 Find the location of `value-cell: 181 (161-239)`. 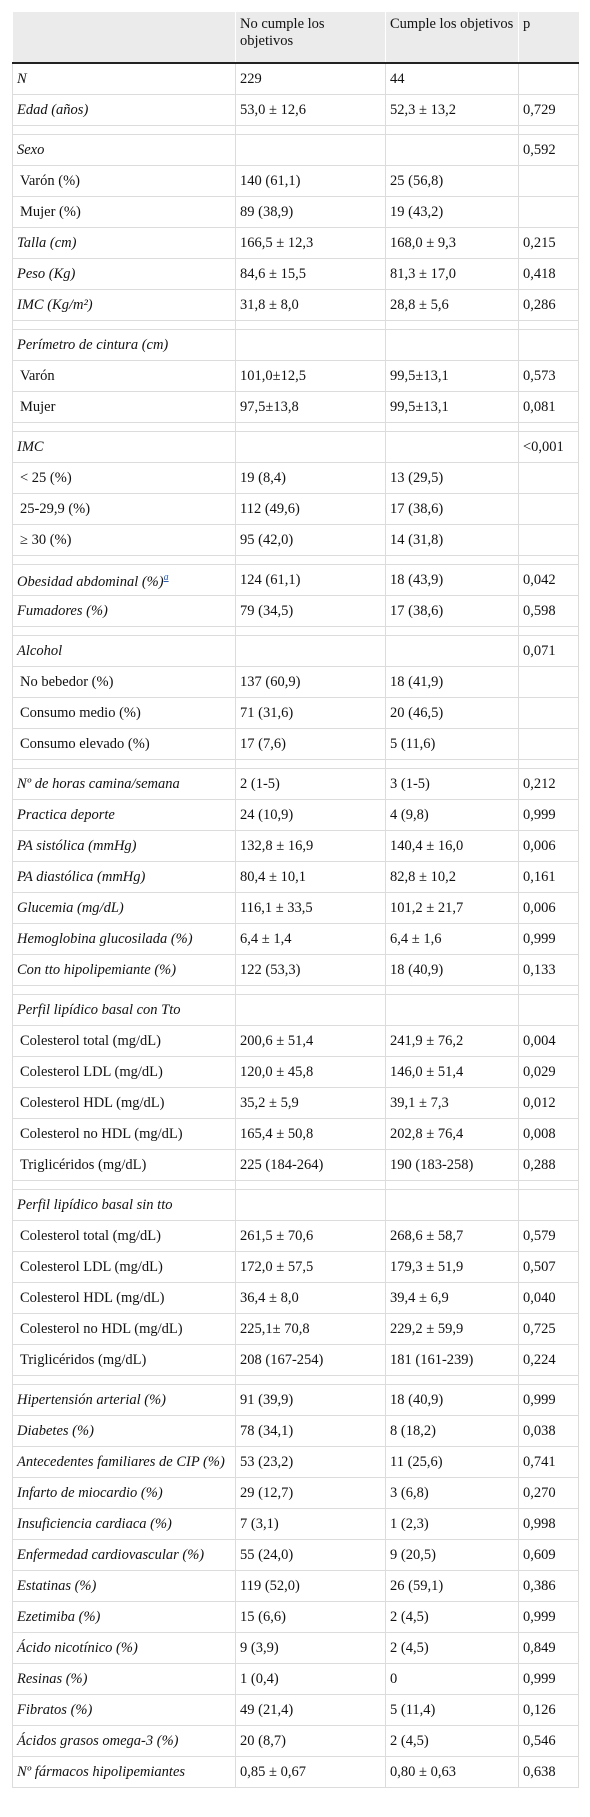

value-cell: 181 (161-239) is located at coordinates (452, 1360).